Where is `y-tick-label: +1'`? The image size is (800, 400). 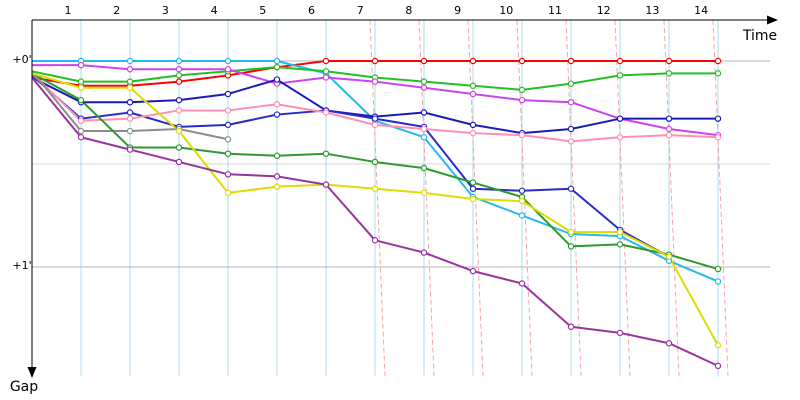
y-tick-label: +1' is located at coordinates (21, 265).